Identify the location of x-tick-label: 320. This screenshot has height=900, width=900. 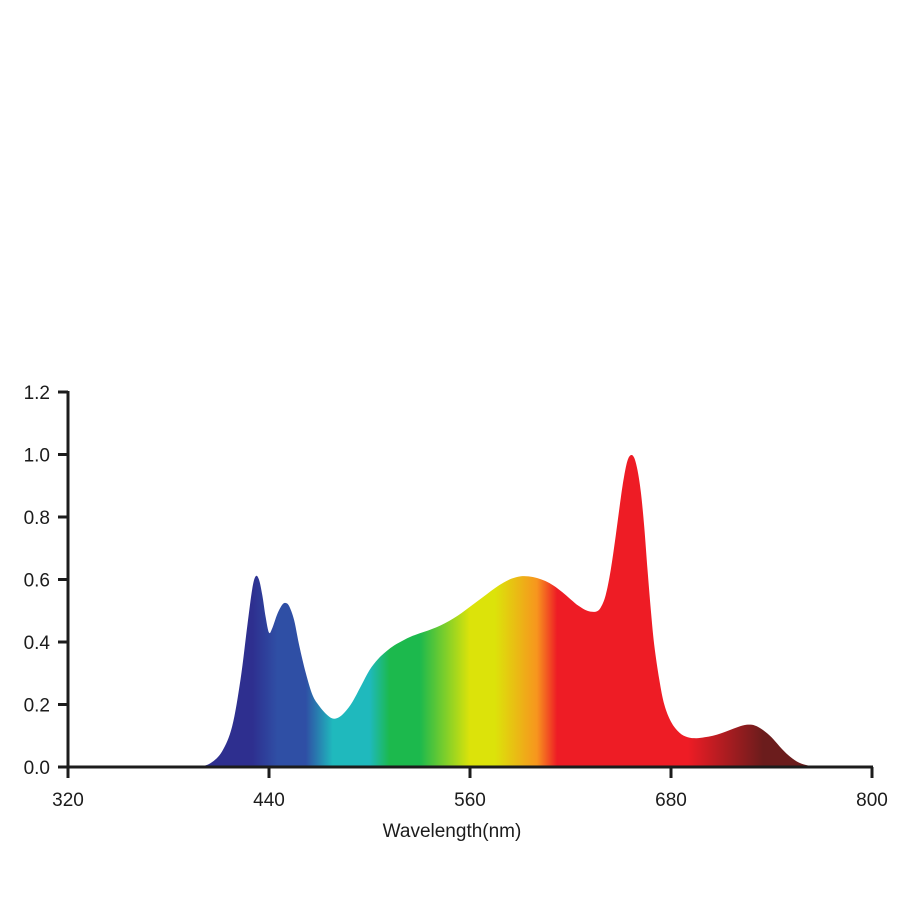
(68, 800).